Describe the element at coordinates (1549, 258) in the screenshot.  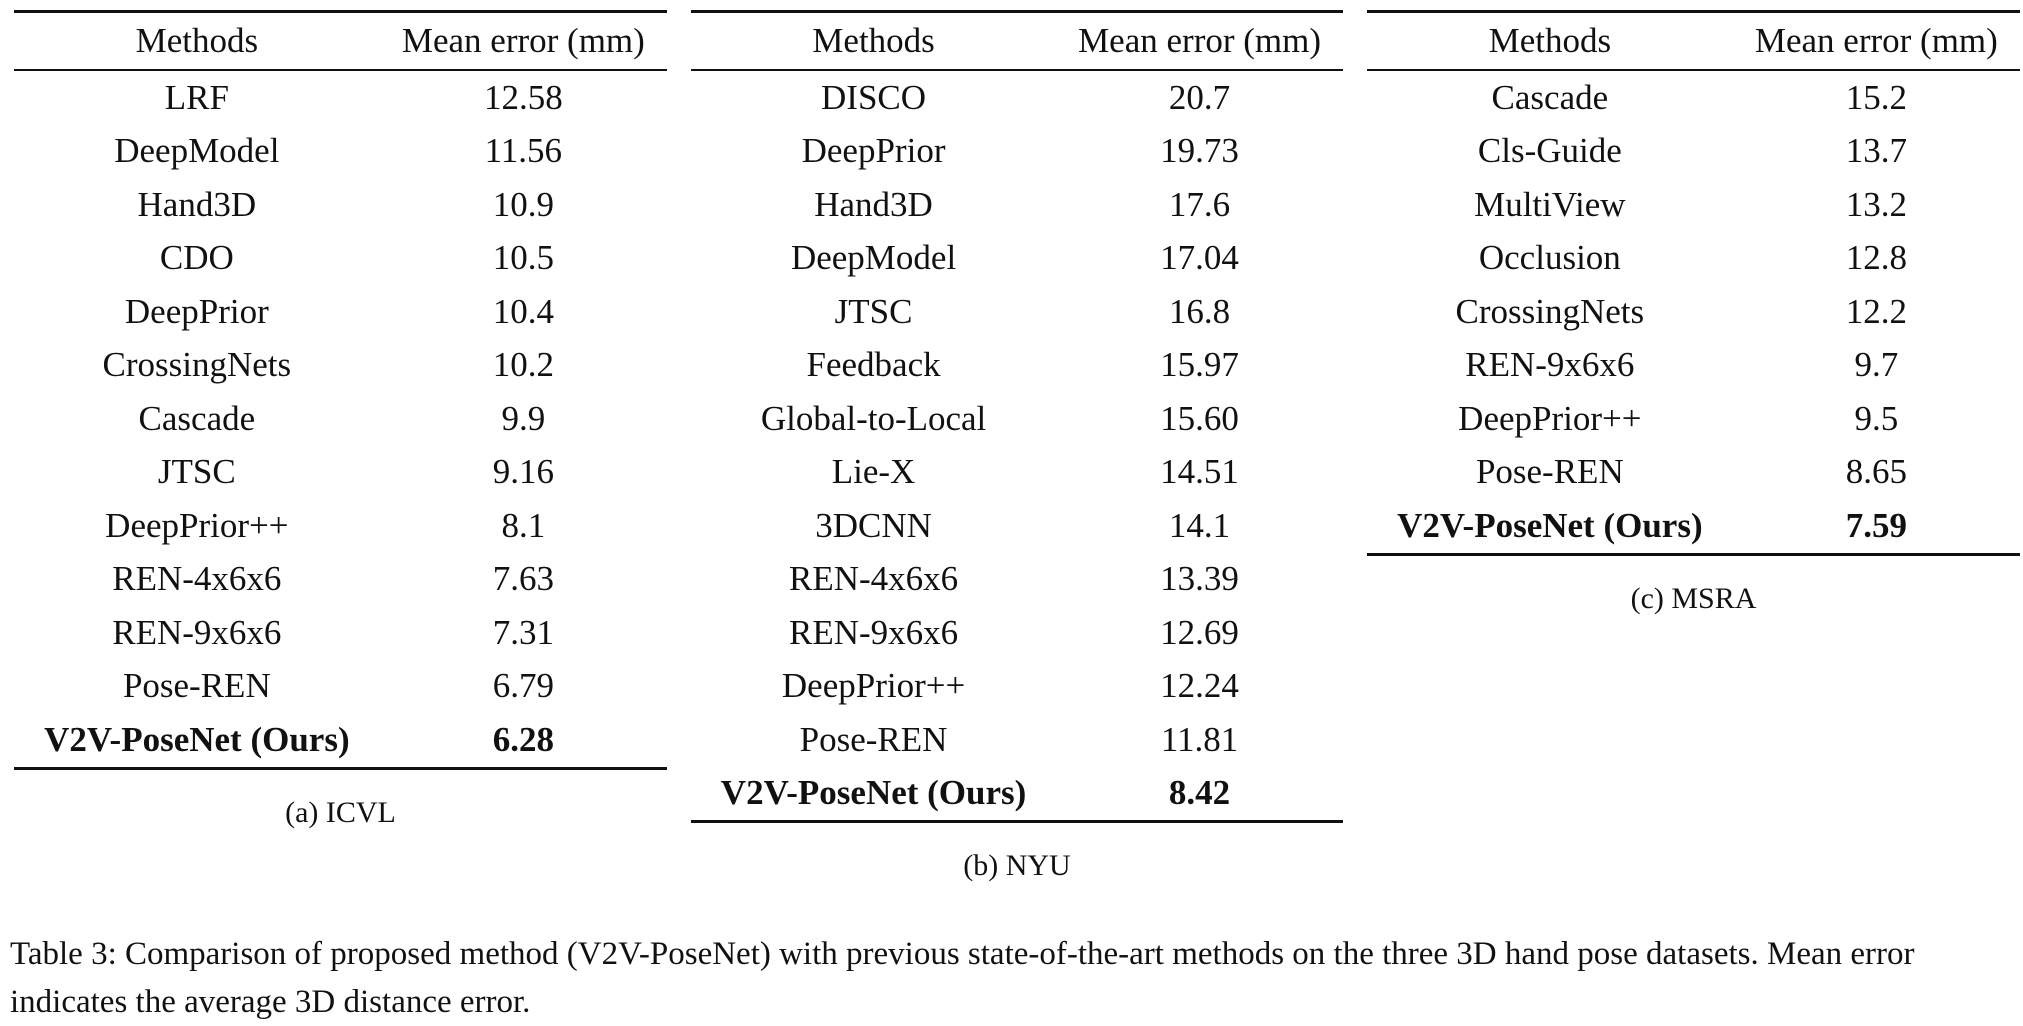
I see `method-cell: Occlusion` at that location.